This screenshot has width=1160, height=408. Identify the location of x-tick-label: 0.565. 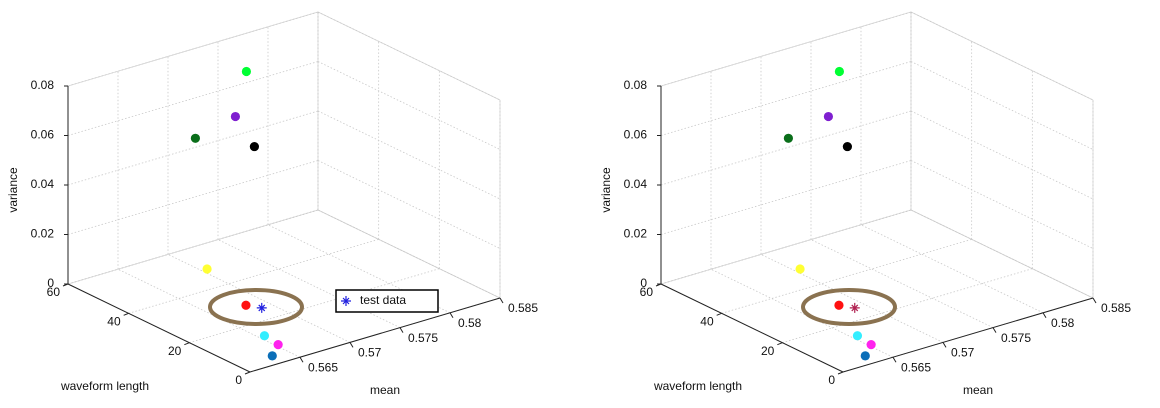
(916, 367).